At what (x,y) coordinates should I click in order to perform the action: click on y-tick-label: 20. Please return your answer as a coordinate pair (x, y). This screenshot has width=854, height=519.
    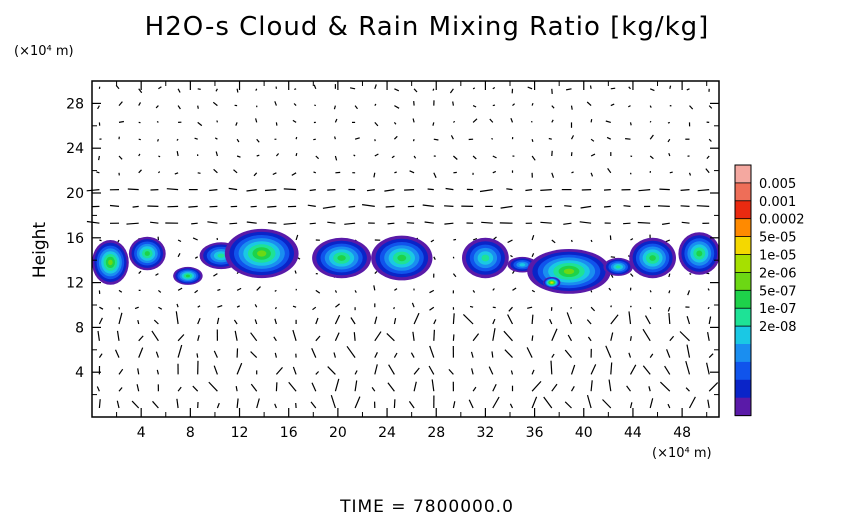
    Looking at the image, I should click on (75, 194).